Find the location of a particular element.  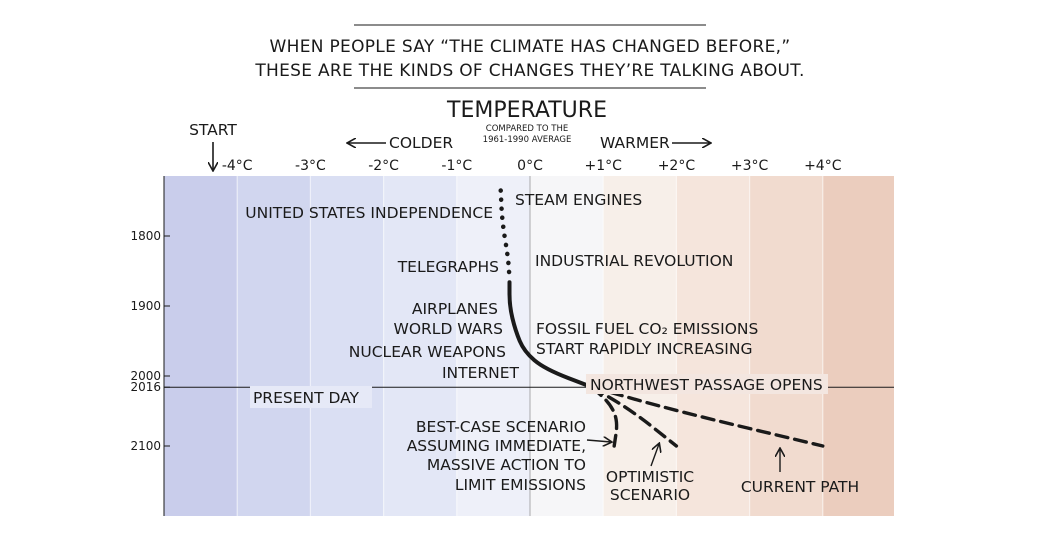

x-tick-label: +4°C is located at coordinates (823, 166).